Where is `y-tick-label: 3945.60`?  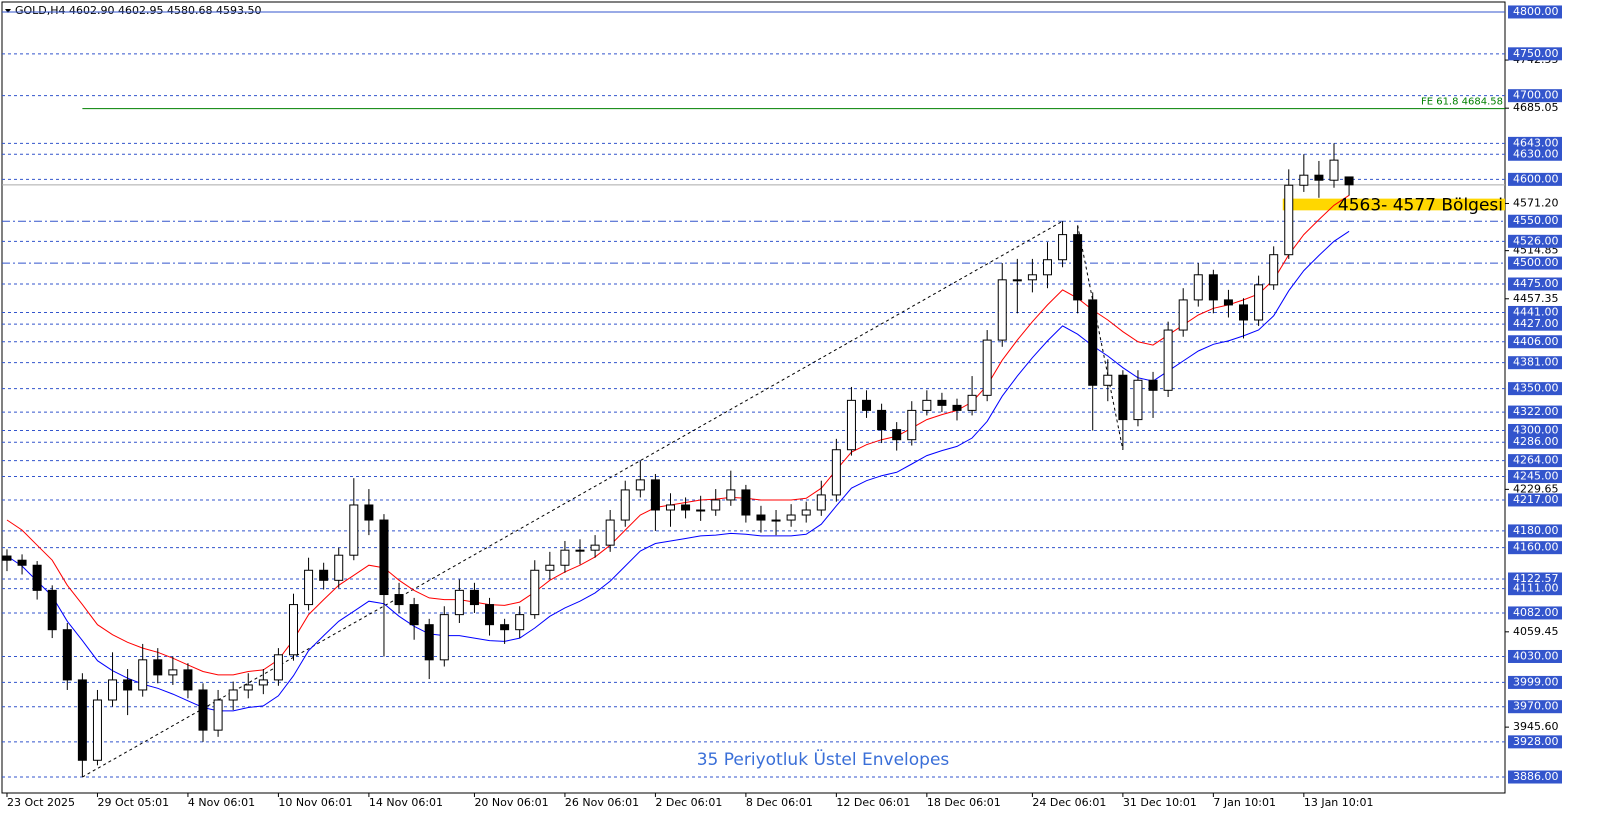 y-tick-label: 3945.60 is located at coordinates (1536, 726).